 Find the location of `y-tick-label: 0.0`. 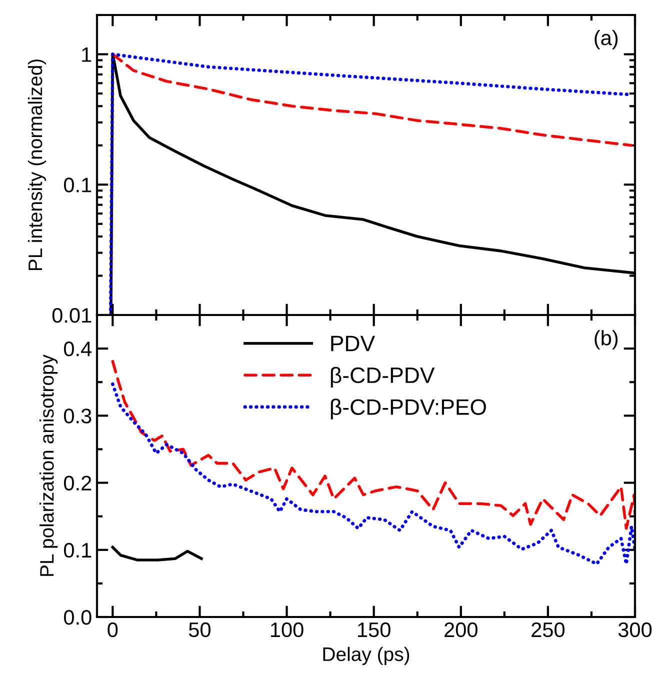

y-tick-label: 0.0 is located at coordinates (78, 617).